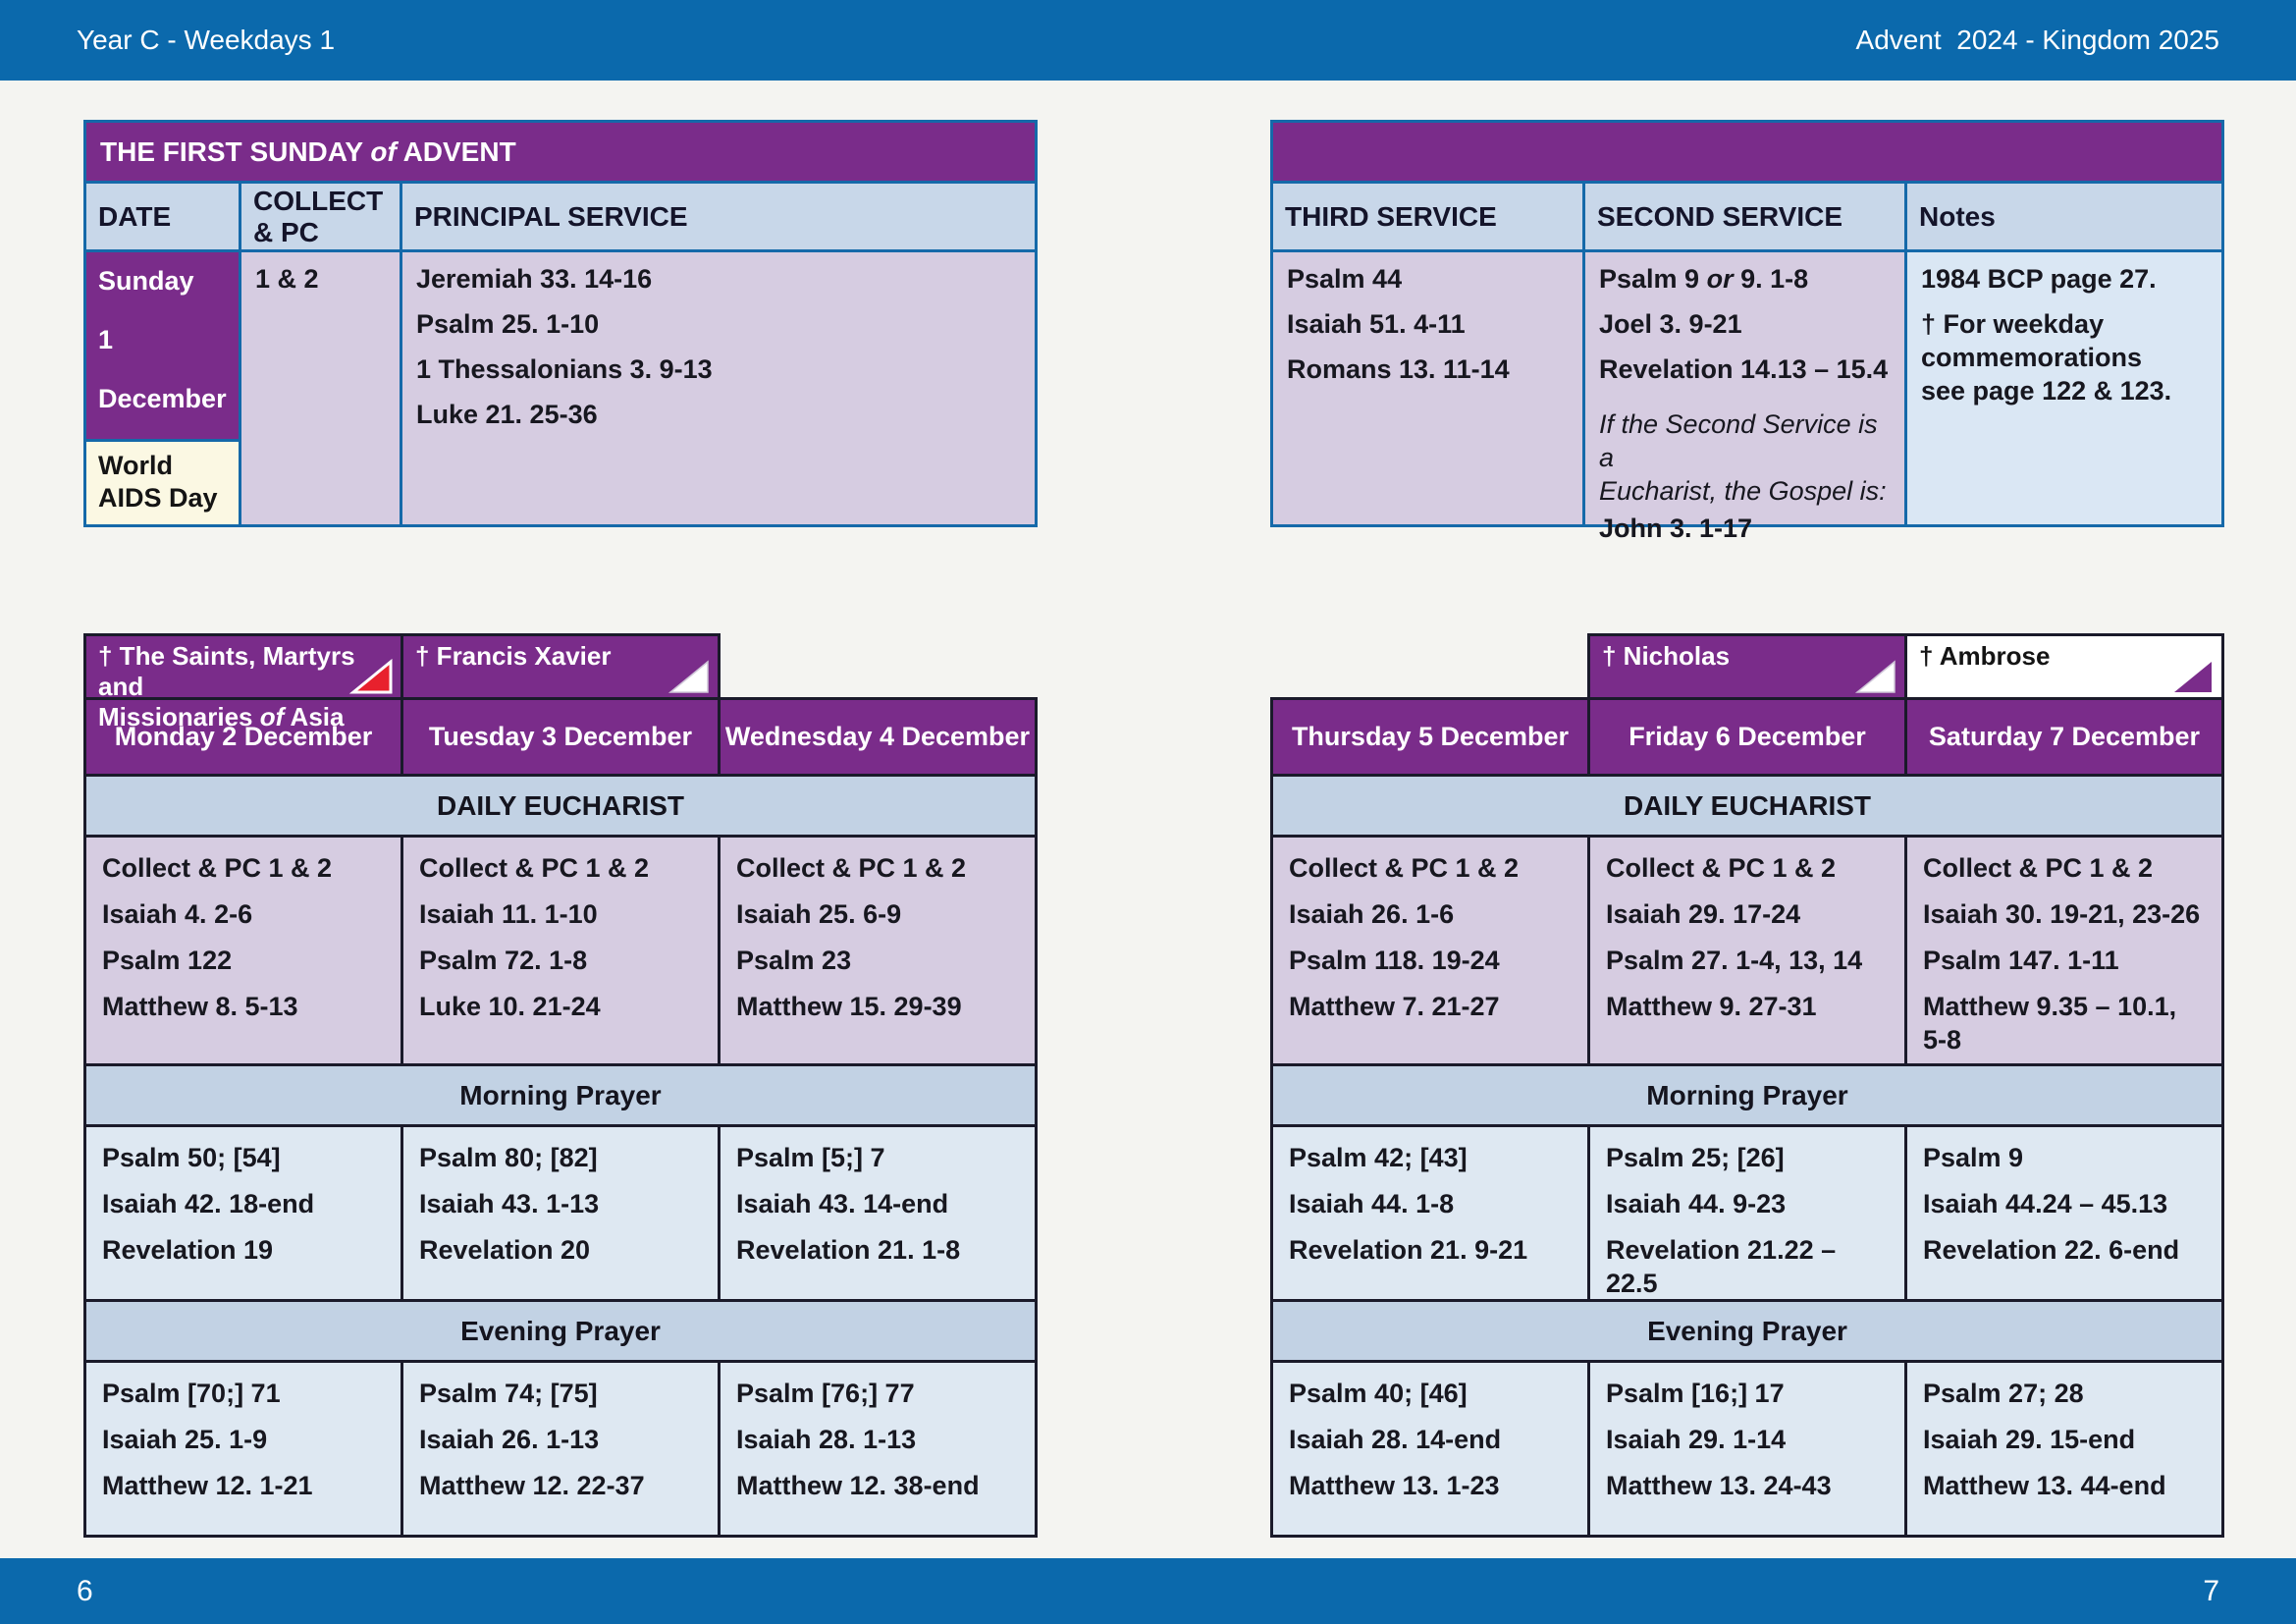 This screenshot has height=1624, width=2296. I want to click on reading-line: Matthew 8. 5-13, so click(200, 1006).